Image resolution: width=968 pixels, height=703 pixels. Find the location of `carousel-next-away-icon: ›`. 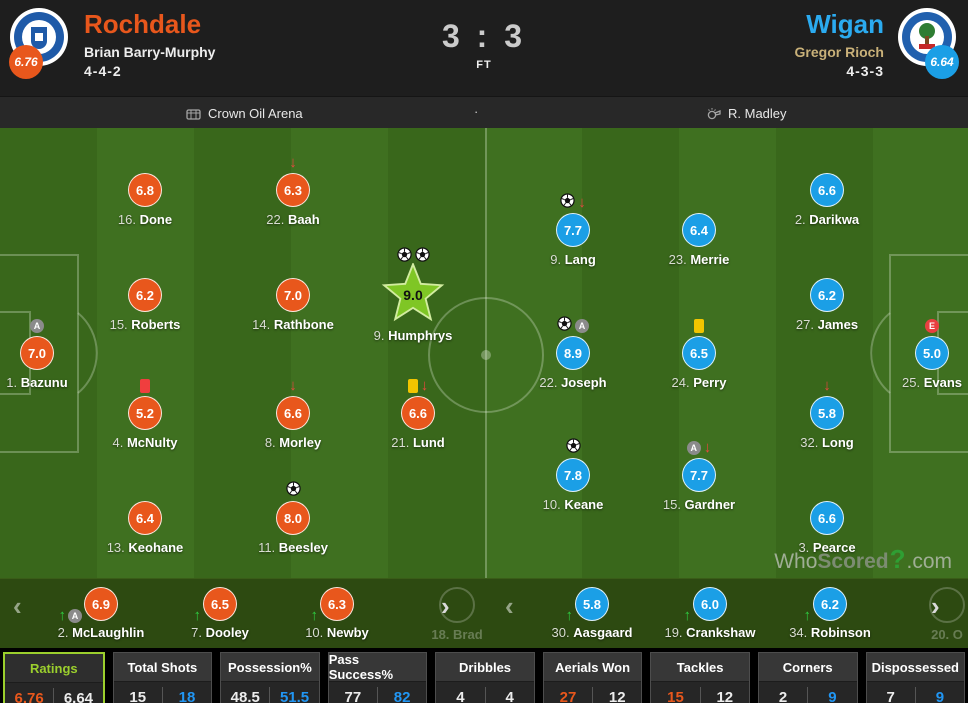

carousel-next-away-icon: › is located at coordinates (935, 606).